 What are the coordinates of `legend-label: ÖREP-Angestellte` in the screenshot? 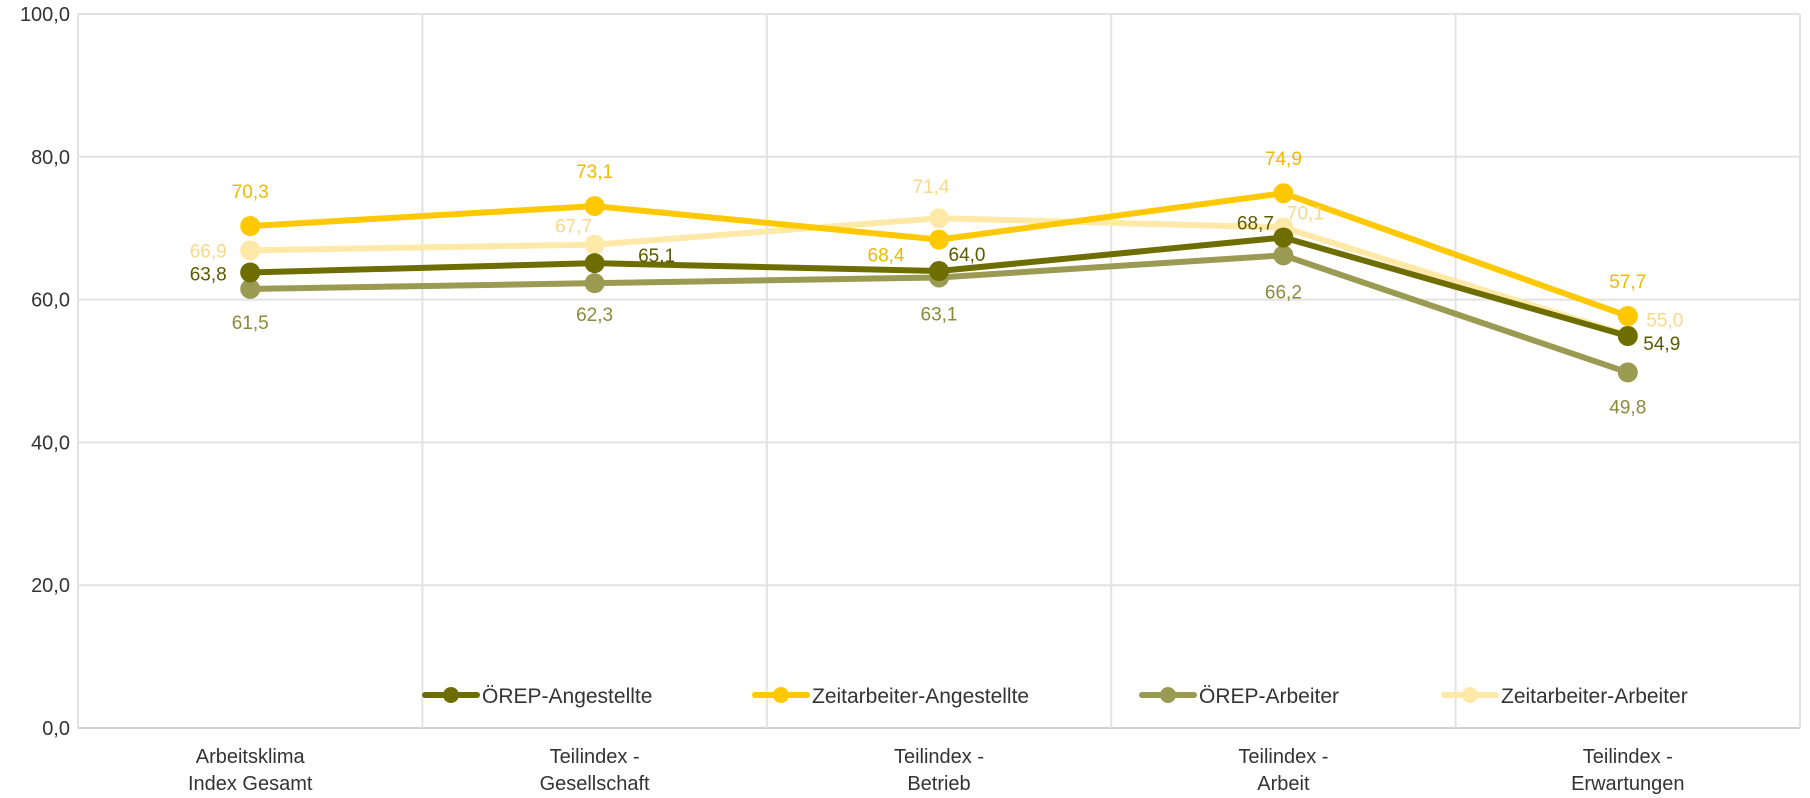 It's located at (567, 696).